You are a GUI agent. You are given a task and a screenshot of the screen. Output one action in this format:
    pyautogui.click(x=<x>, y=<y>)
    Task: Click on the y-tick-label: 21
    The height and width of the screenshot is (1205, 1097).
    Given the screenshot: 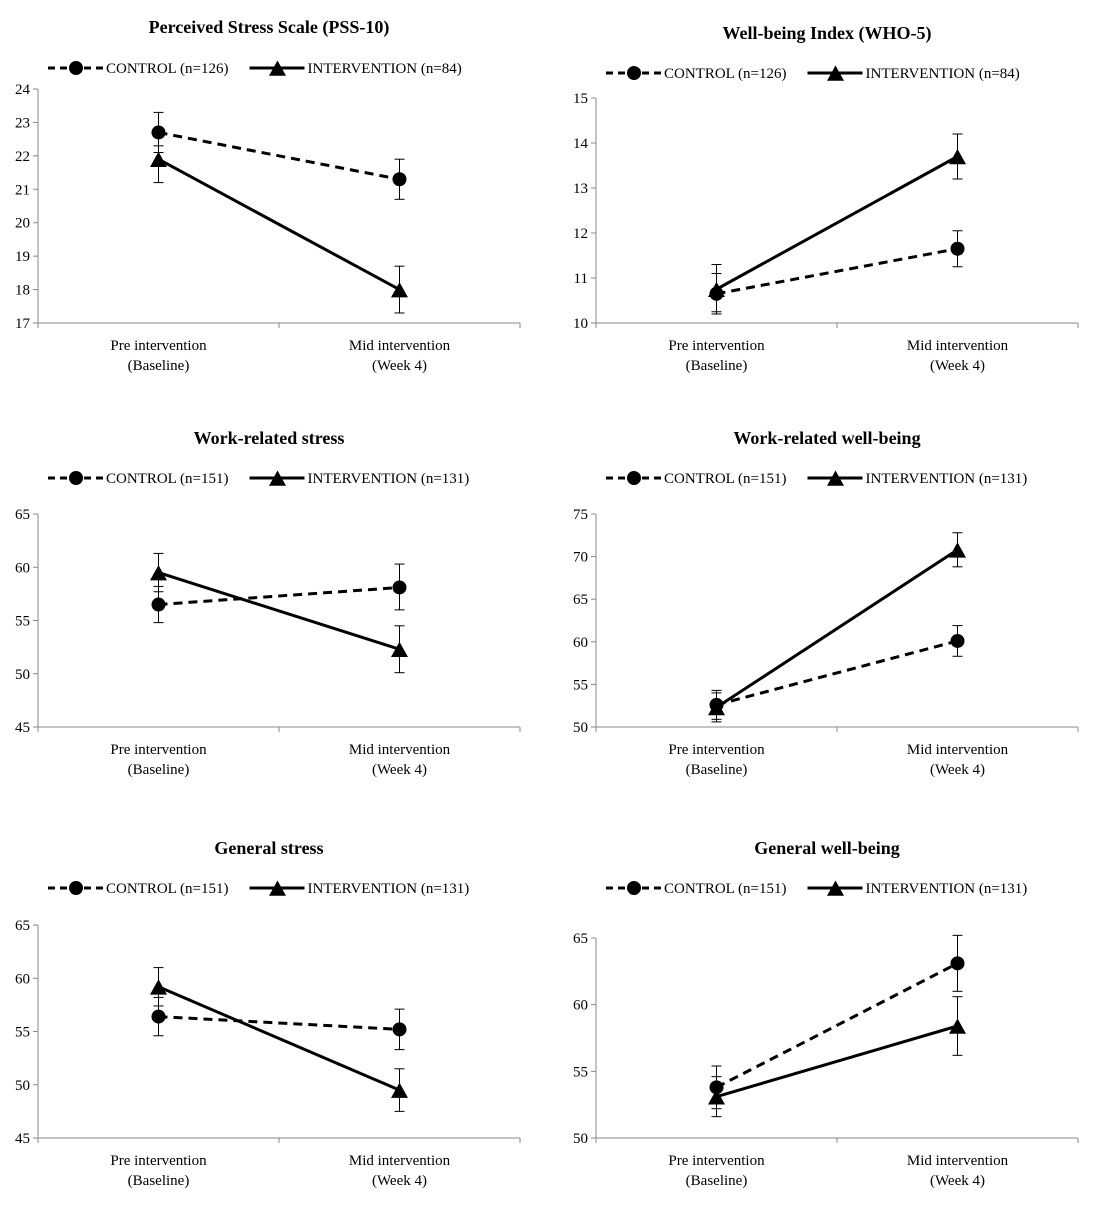 What is the action you would take?
    pyautogui.click(x=22, y=190)
    